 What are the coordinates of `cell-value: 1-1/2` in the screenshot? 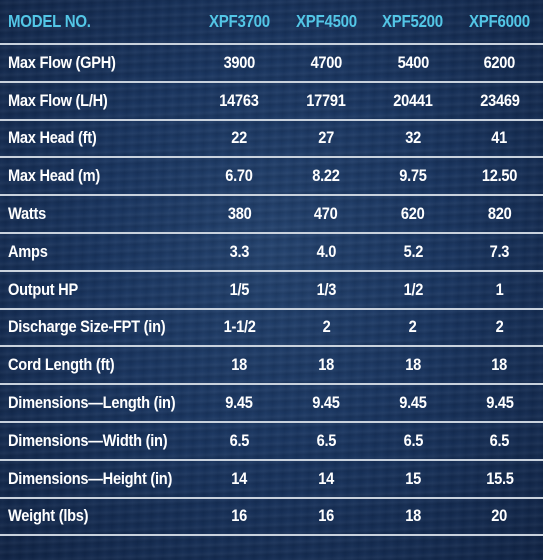 It's located at (239, 328).